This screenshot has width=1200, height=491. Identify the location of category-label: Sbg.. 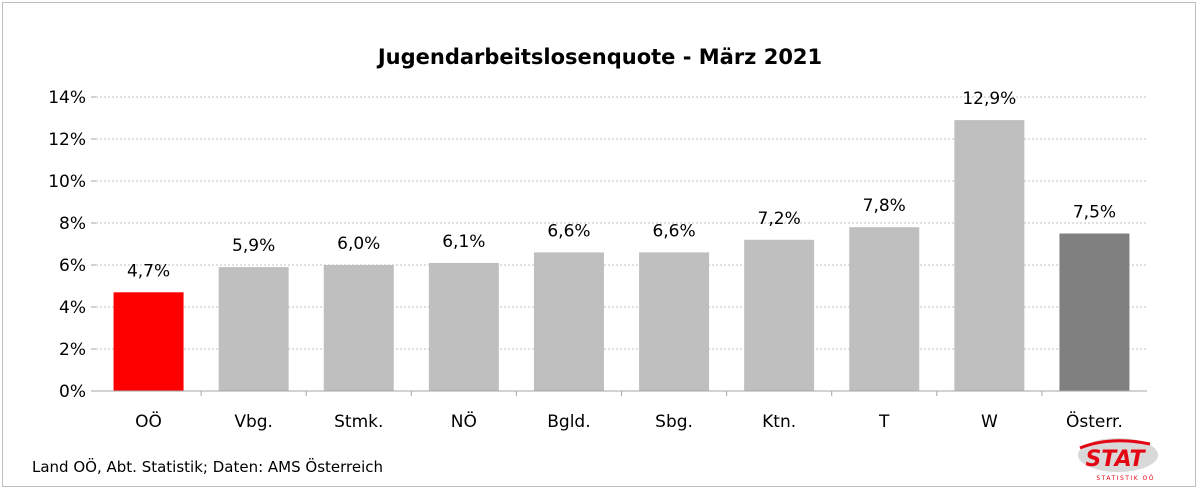
(674, 422).